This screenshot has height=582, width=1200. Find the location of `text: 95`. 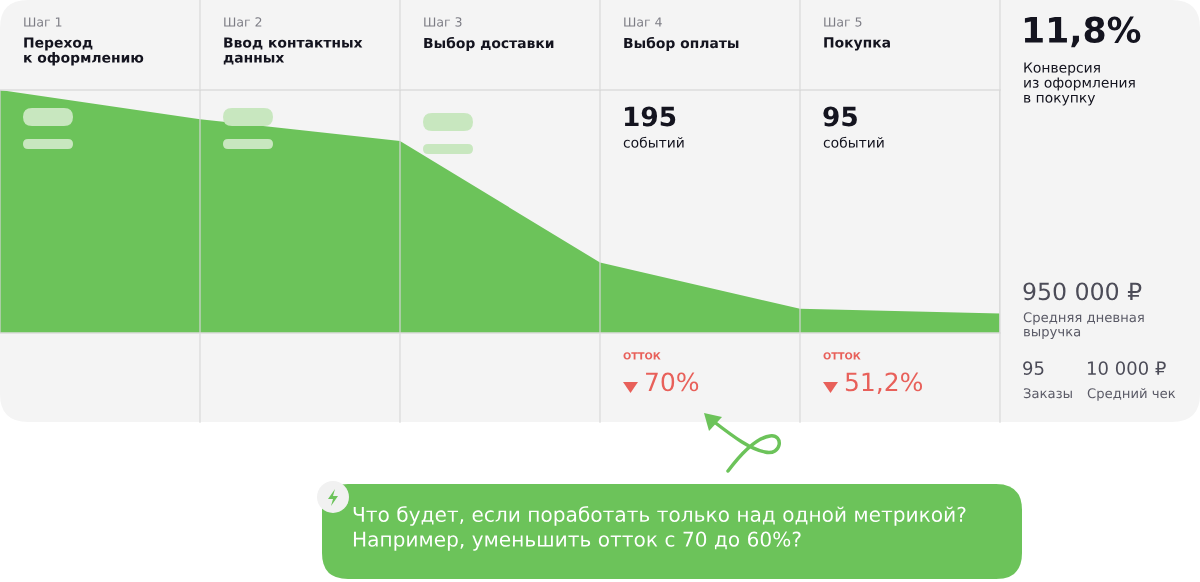

text: 95 is located at coordinates (1033, 368).